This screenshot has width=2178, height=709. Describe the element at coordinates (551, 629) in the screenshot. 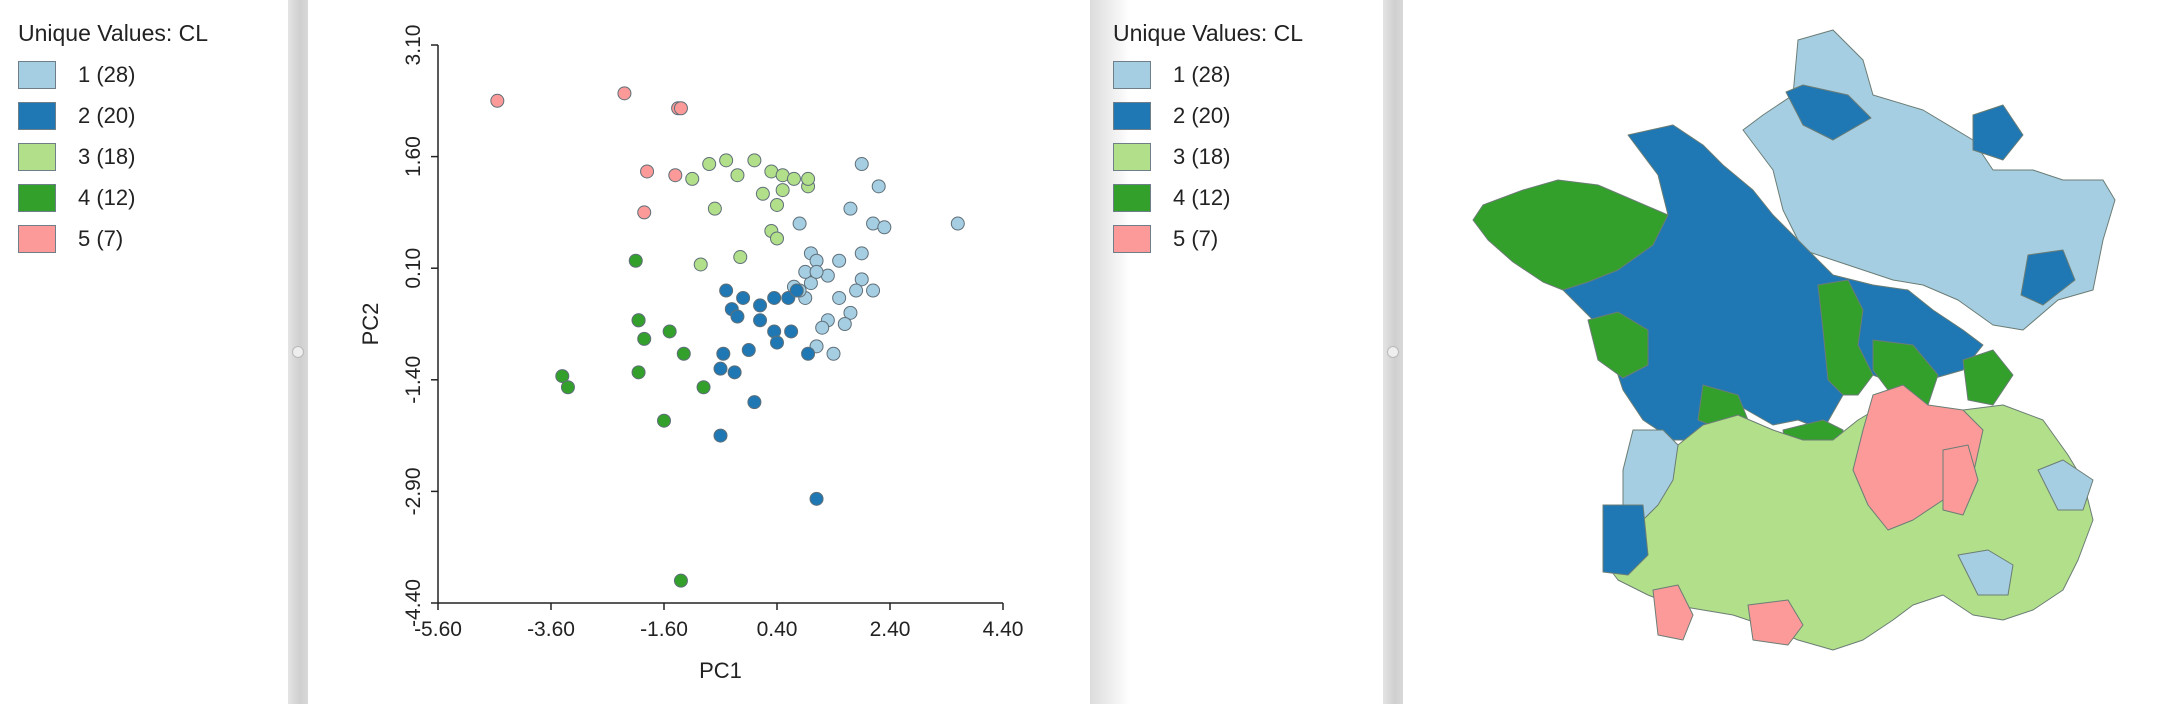

I see `x-tick-label: -3.60` at that location.